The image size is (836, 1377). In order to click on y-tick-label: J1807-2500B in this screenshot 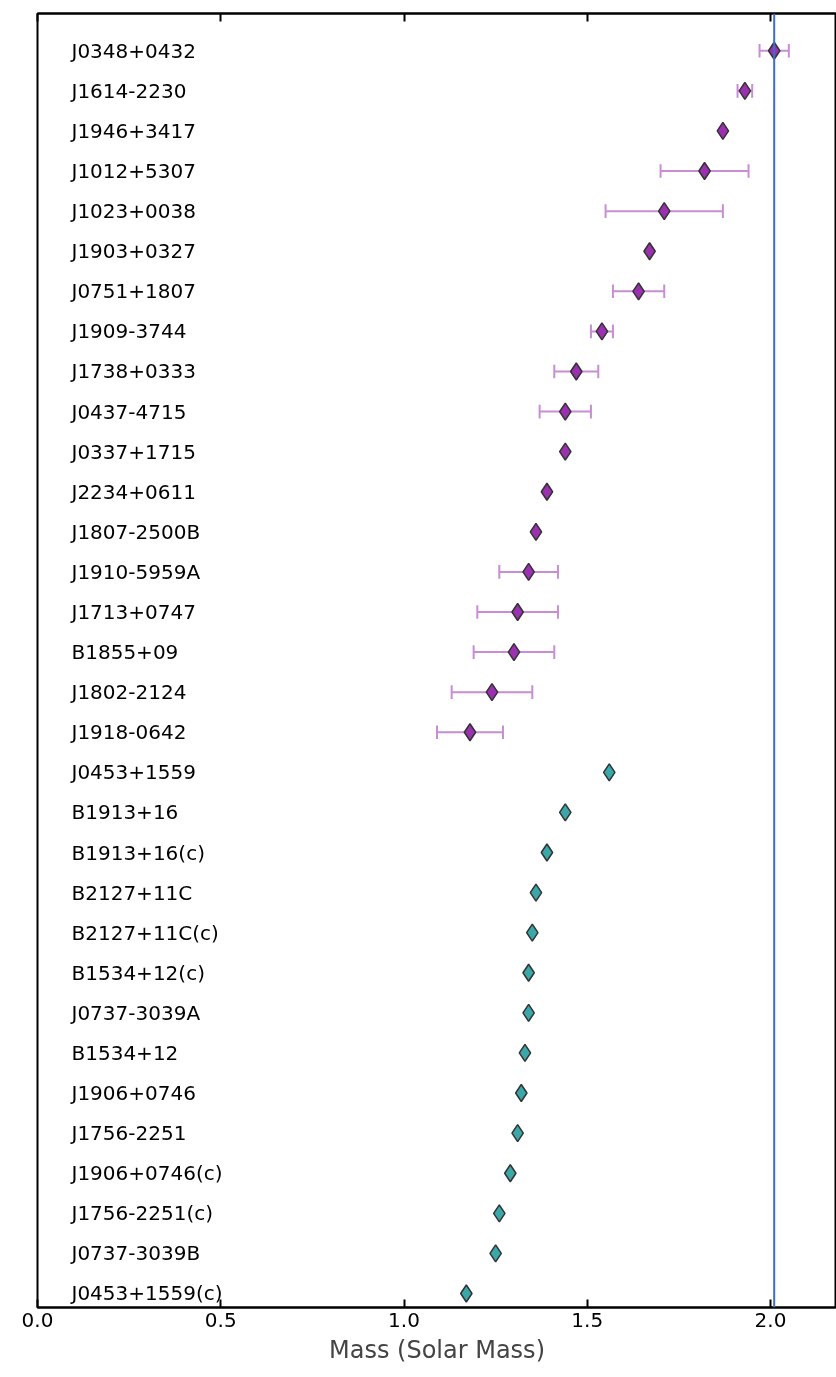, I will do `click(135, 531)`.